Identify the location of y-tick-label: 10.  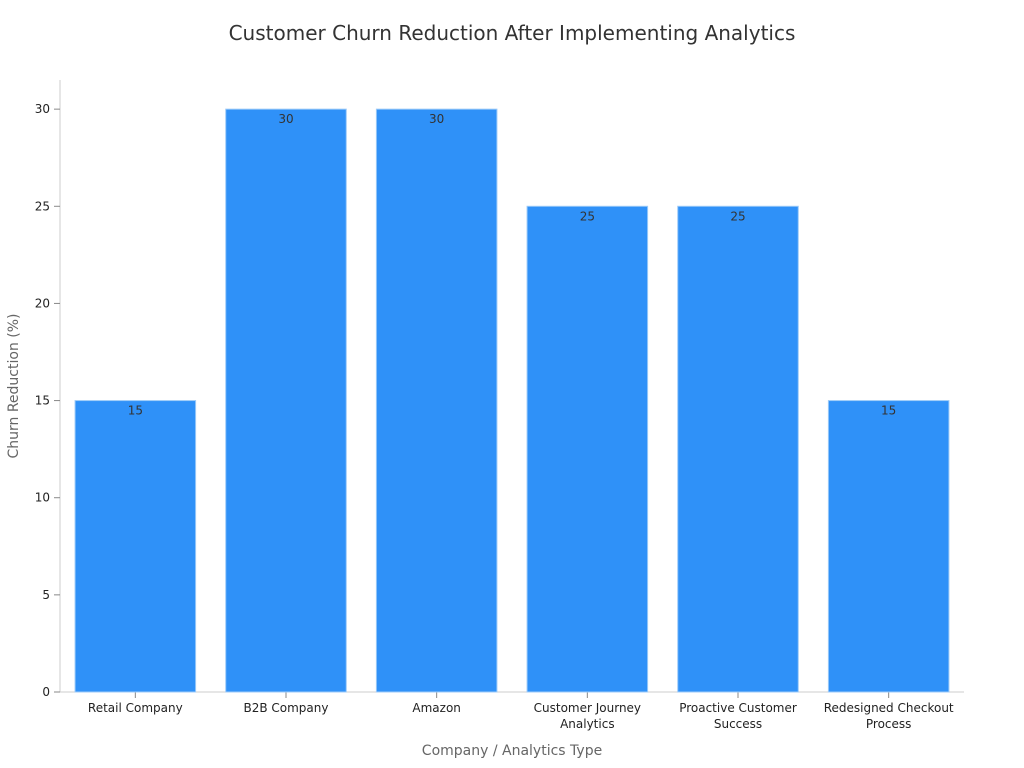
(42, 498).